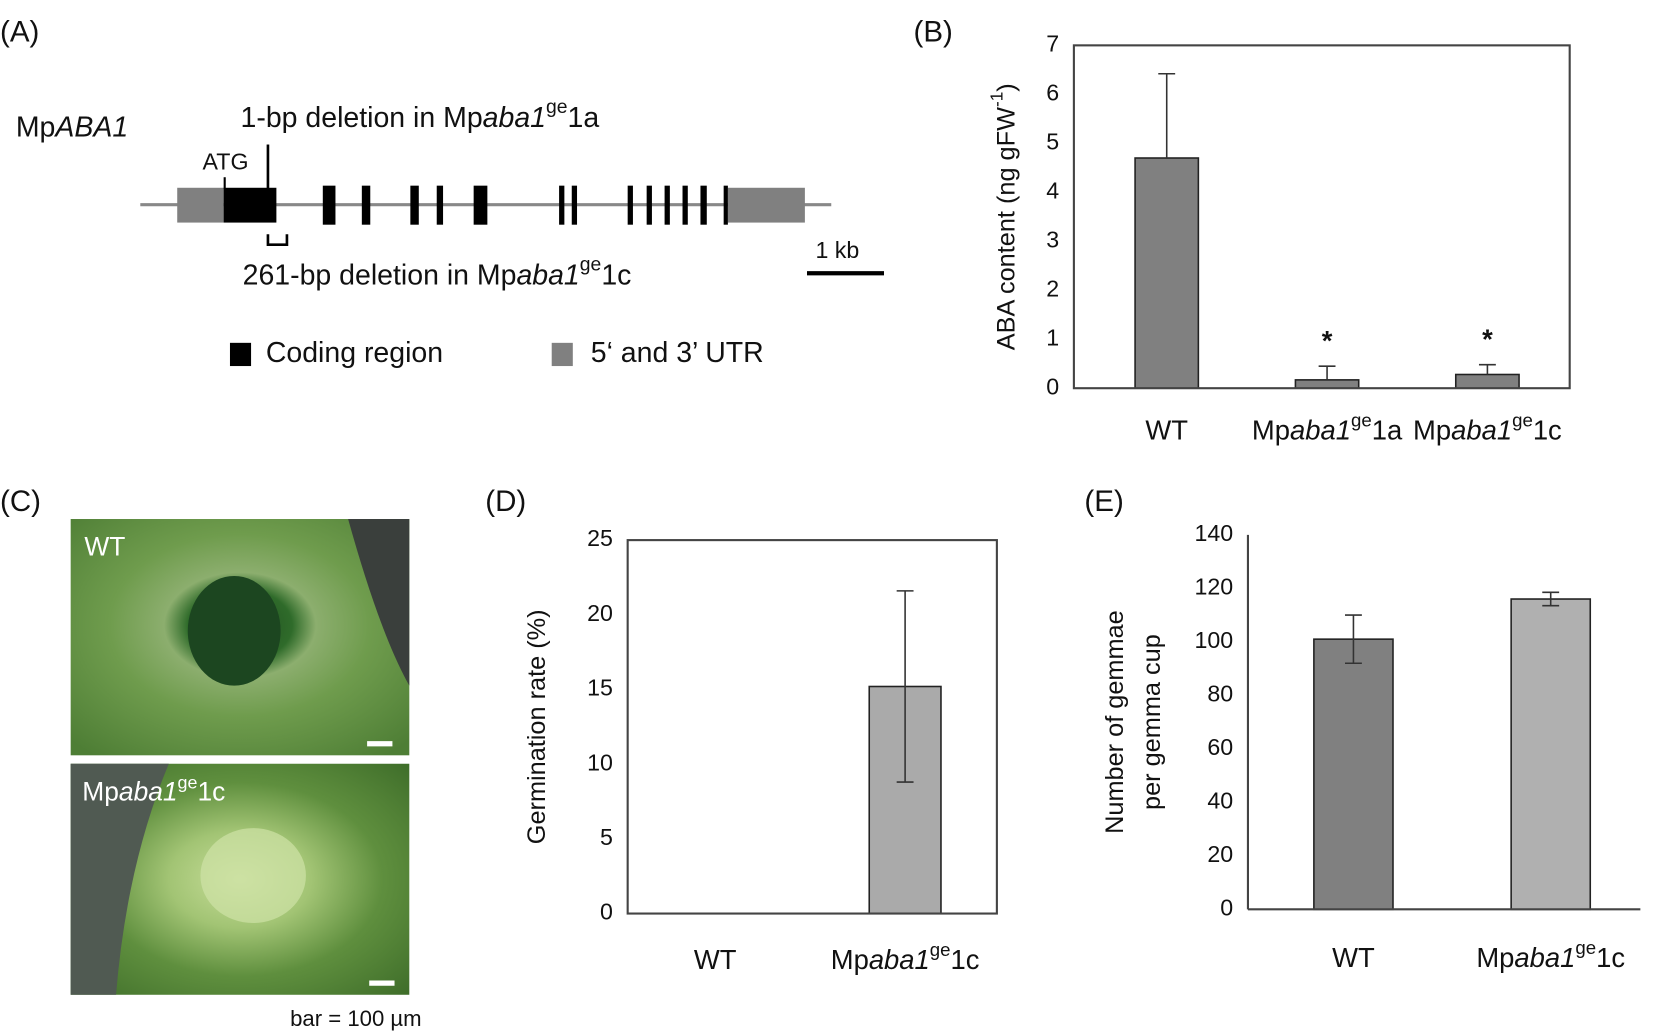 This screenshot has height=1034, width=1654. I want to click on y-tick-label: 3, so click(1052, 239).